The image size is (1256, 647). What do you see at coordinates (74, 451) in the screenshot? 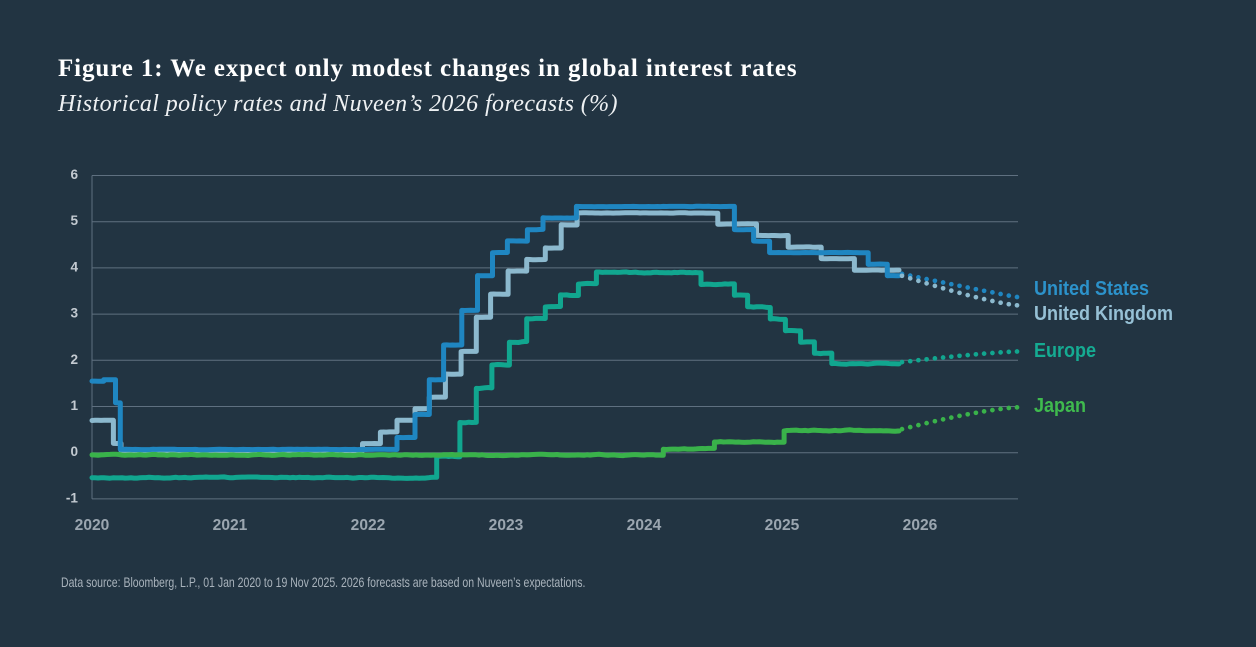
I see `svg-text: 0` at bounding box center [74, 451].